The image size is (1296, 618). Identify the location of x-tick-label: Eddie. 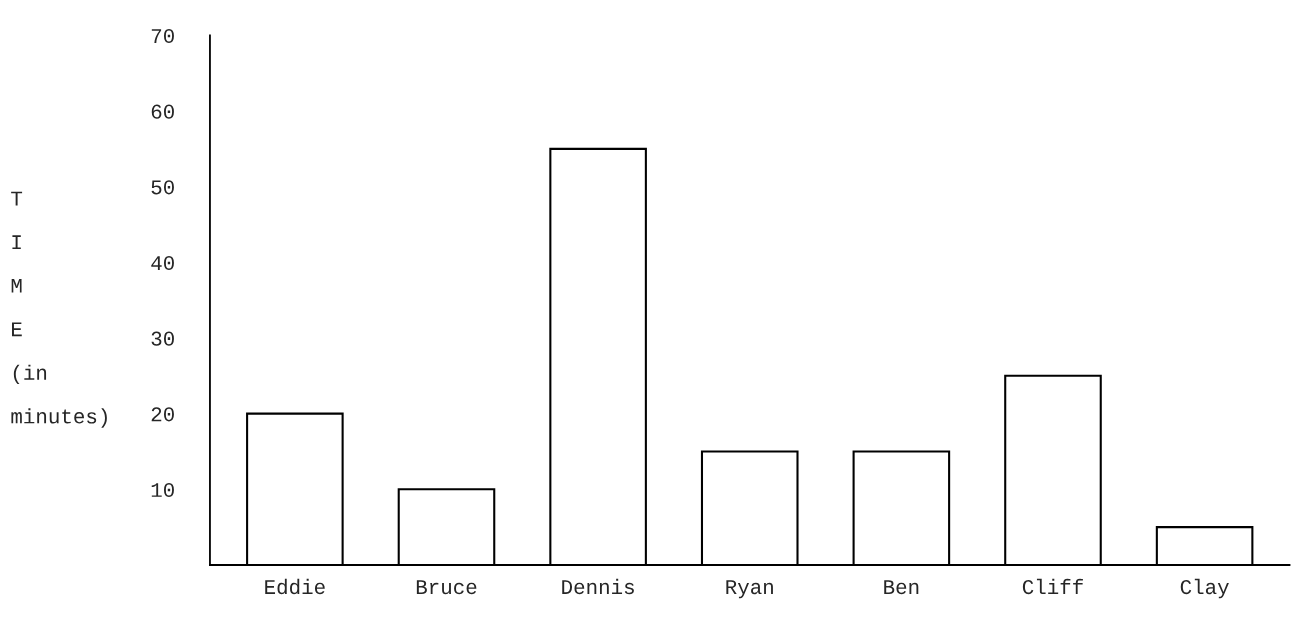
(295, 586).